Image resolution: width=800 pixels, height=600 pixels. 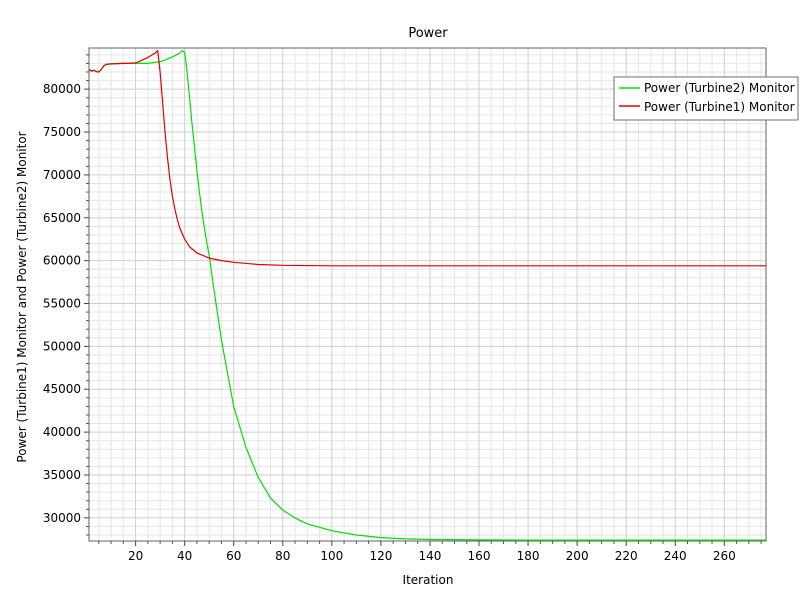 What do you see at coordinates (135, 556) in the screenshot?
I see `x-tick-label: 20` at bounding box center [135, 556].